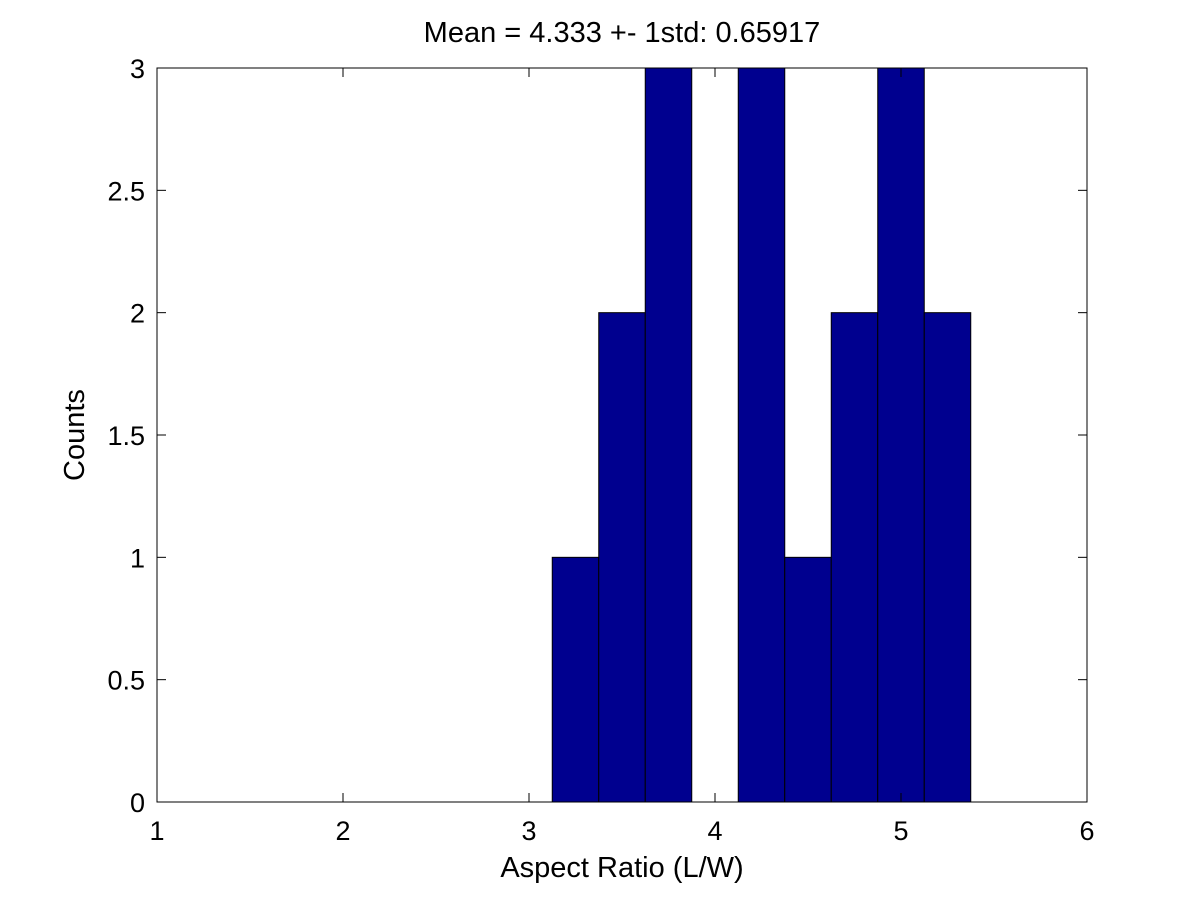  I want to click on y-tick-label-0: 0, so click(137, 803).